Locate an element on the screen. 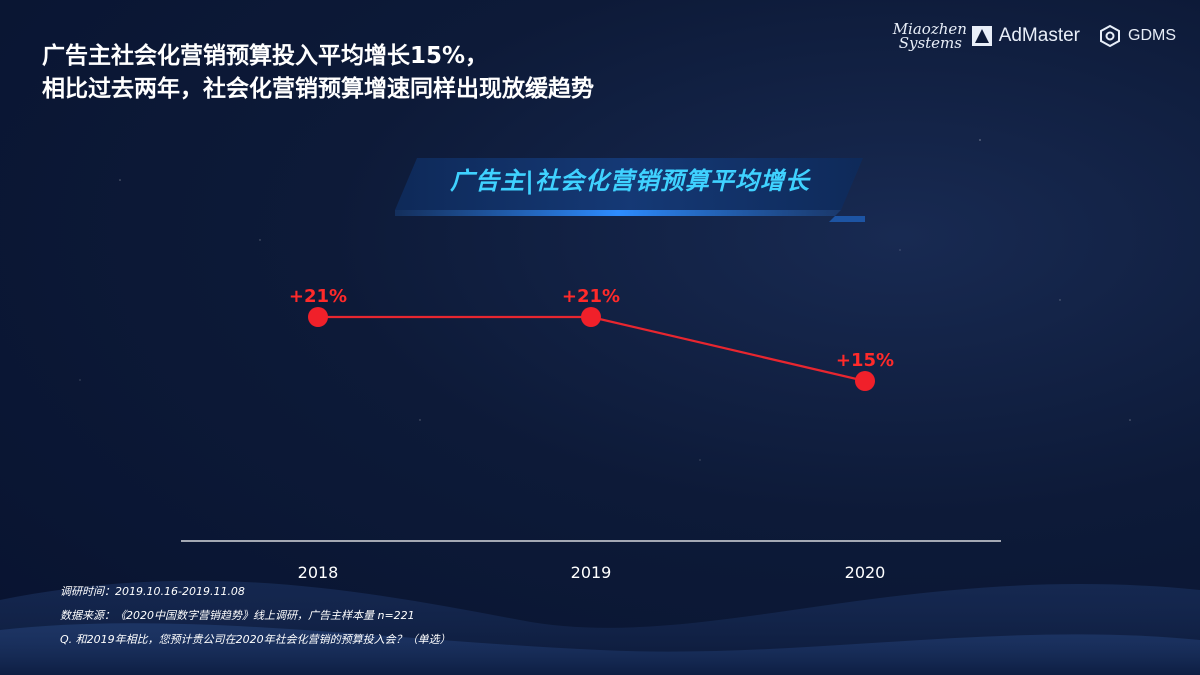  miaozhen-logo: Miaozhen Systems is located at coordinates (930, 36).